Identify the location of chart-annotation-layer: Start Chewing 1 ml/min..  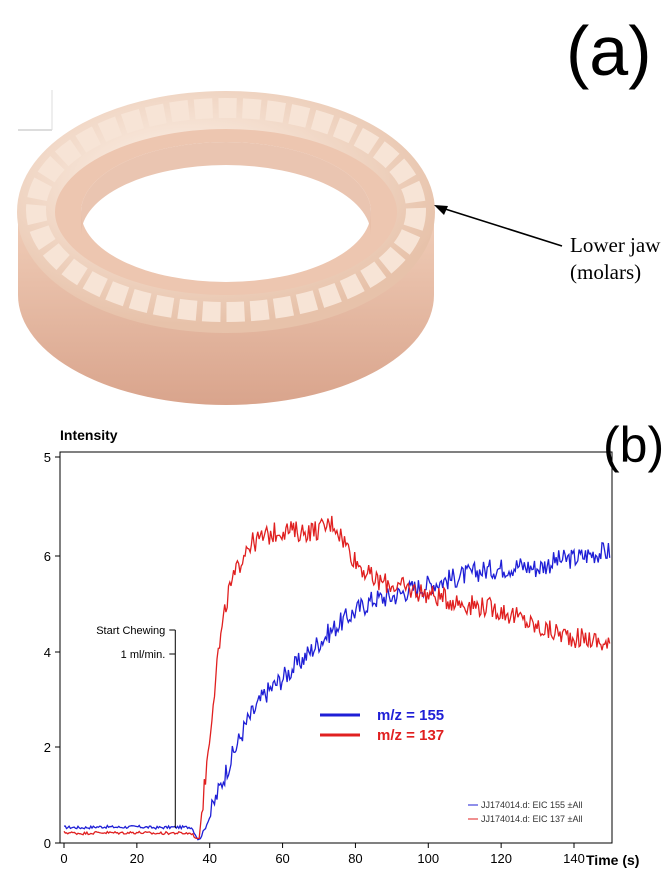
(136, 726).